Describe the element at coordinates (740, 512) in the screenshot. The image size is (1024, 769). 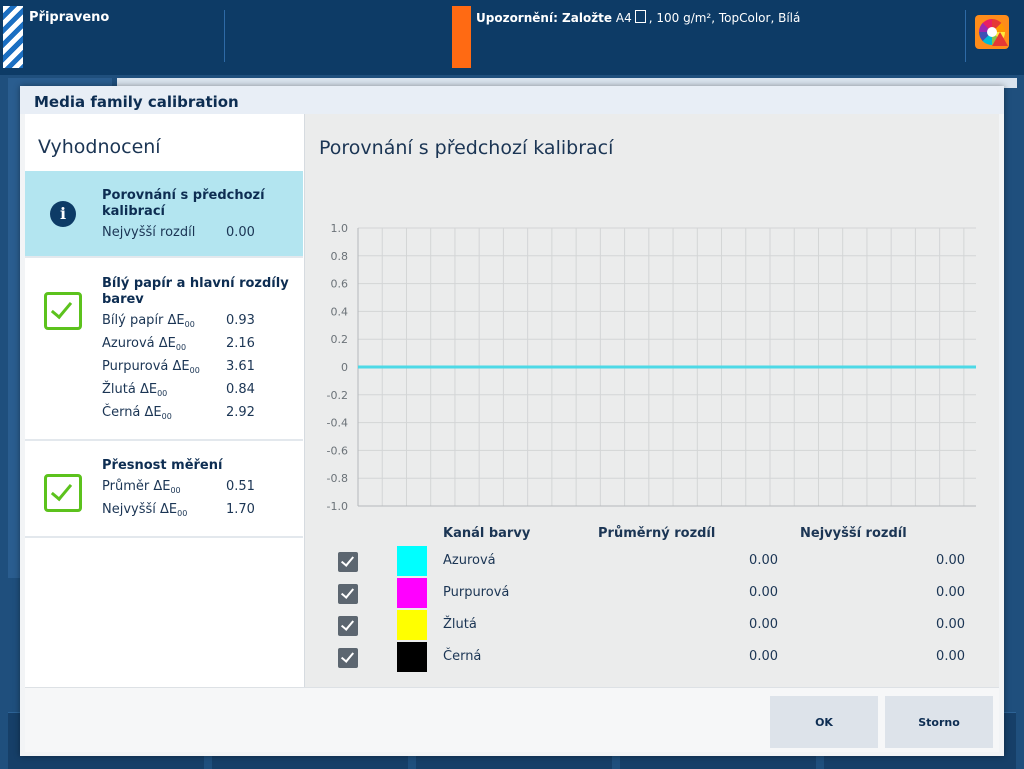
I see `x-tick-label: 160` at that location.